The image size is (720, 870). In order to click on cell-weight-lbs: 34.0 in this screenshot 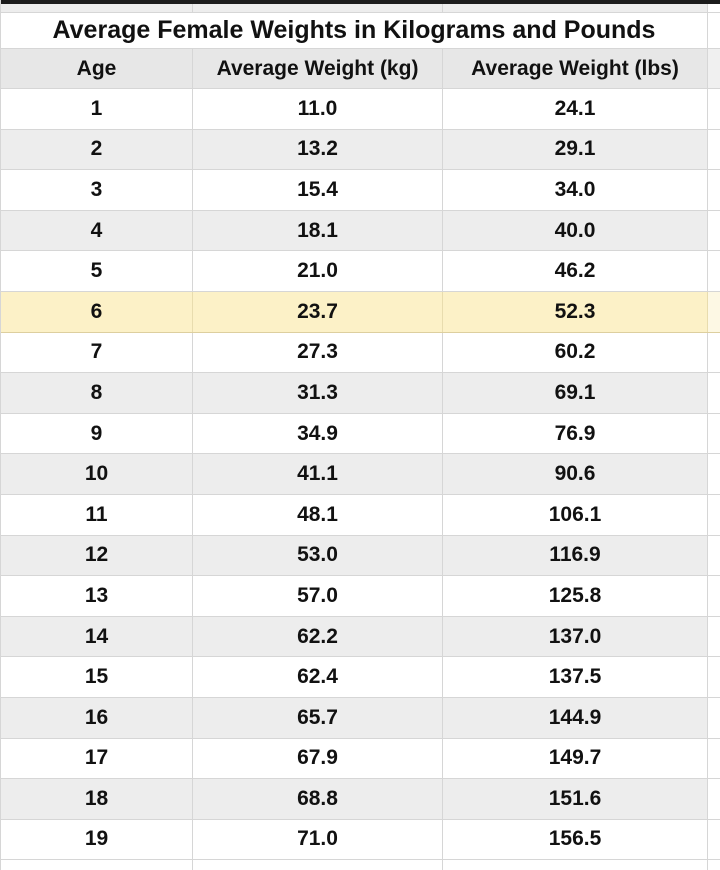, I will do `click(575, 190)`.